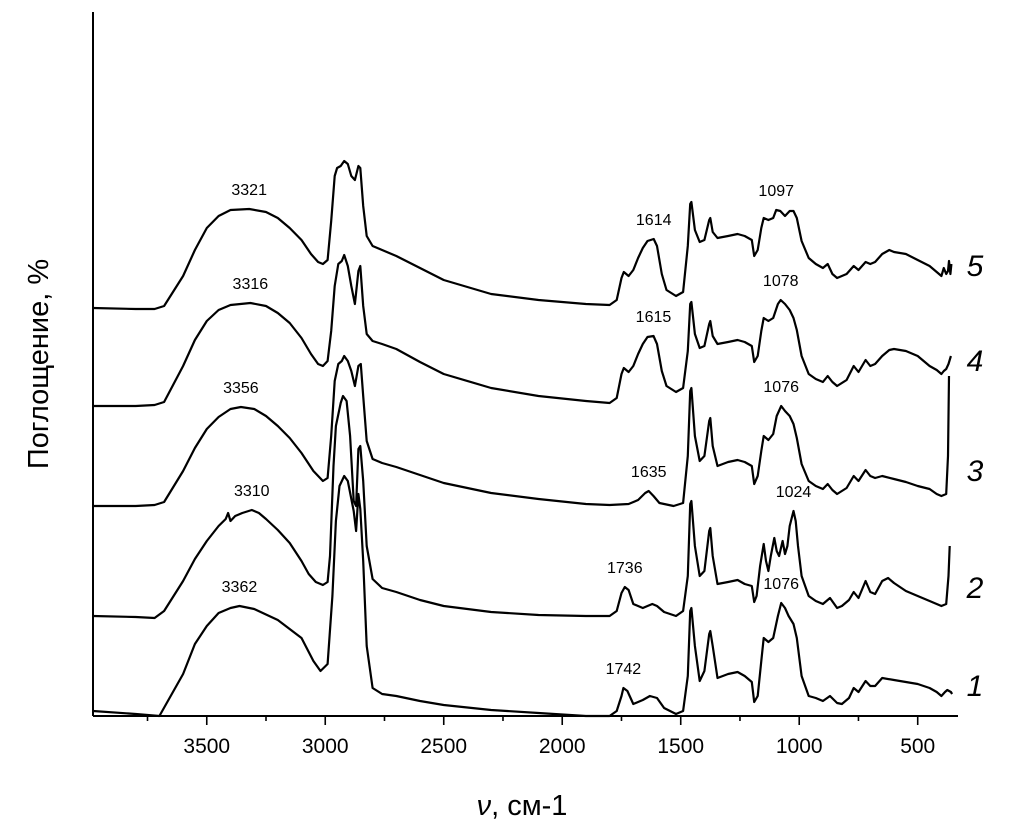 This screenshot has height=838, width=1010. Describe the element at coordinates (240, 587) in the screenshot. I see `peak-label: 3362` at that location.